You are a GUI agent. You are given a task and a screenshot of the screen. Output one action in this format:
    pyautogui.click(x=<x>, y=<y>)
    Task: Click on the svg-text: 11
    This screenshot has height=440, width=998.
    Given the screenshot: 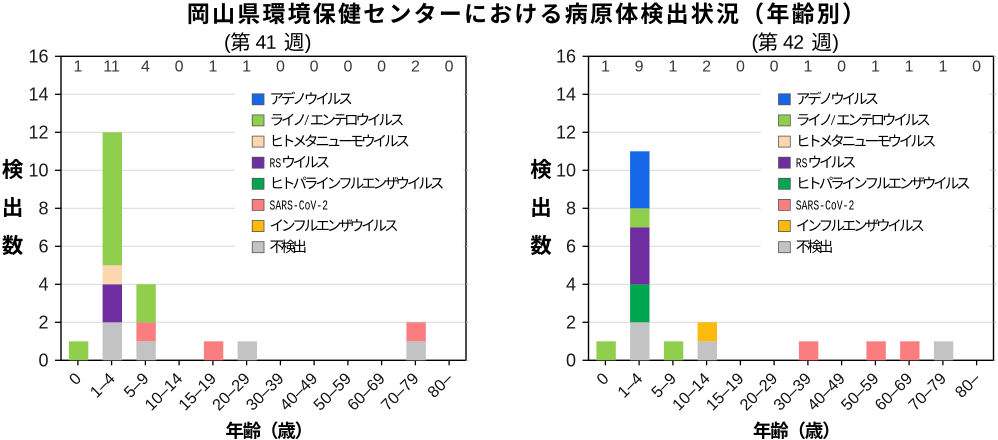 What is the action you would take?
    pyautogui.click(x=111, y=67)
    